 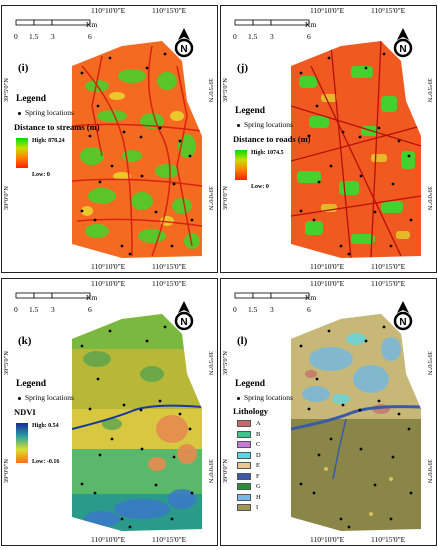 I want to click on lithology-class-h: H, so click(x=249, y=497).